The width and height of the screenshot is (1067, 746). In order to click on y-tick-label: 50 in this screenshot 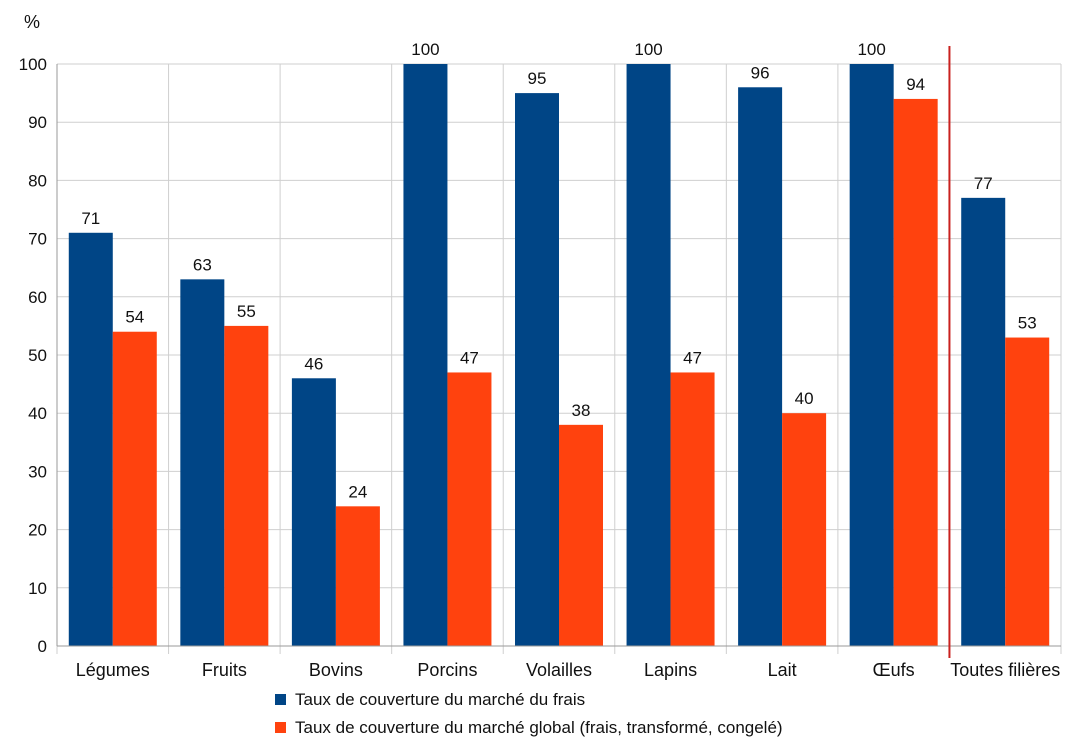, I will do `click(37, 355)`.